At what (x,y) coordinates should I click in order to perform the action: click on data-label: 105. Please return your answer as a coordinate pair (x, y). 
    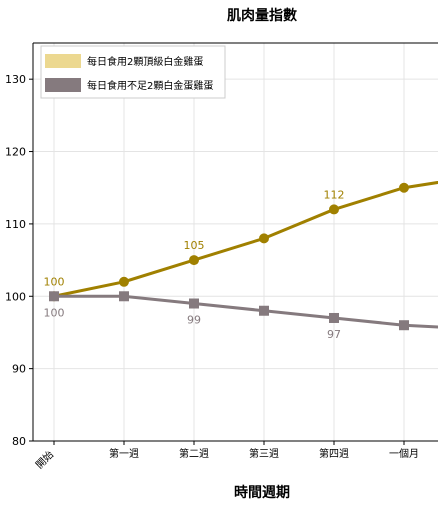
    Looking at the image, I should click on (194, 245).